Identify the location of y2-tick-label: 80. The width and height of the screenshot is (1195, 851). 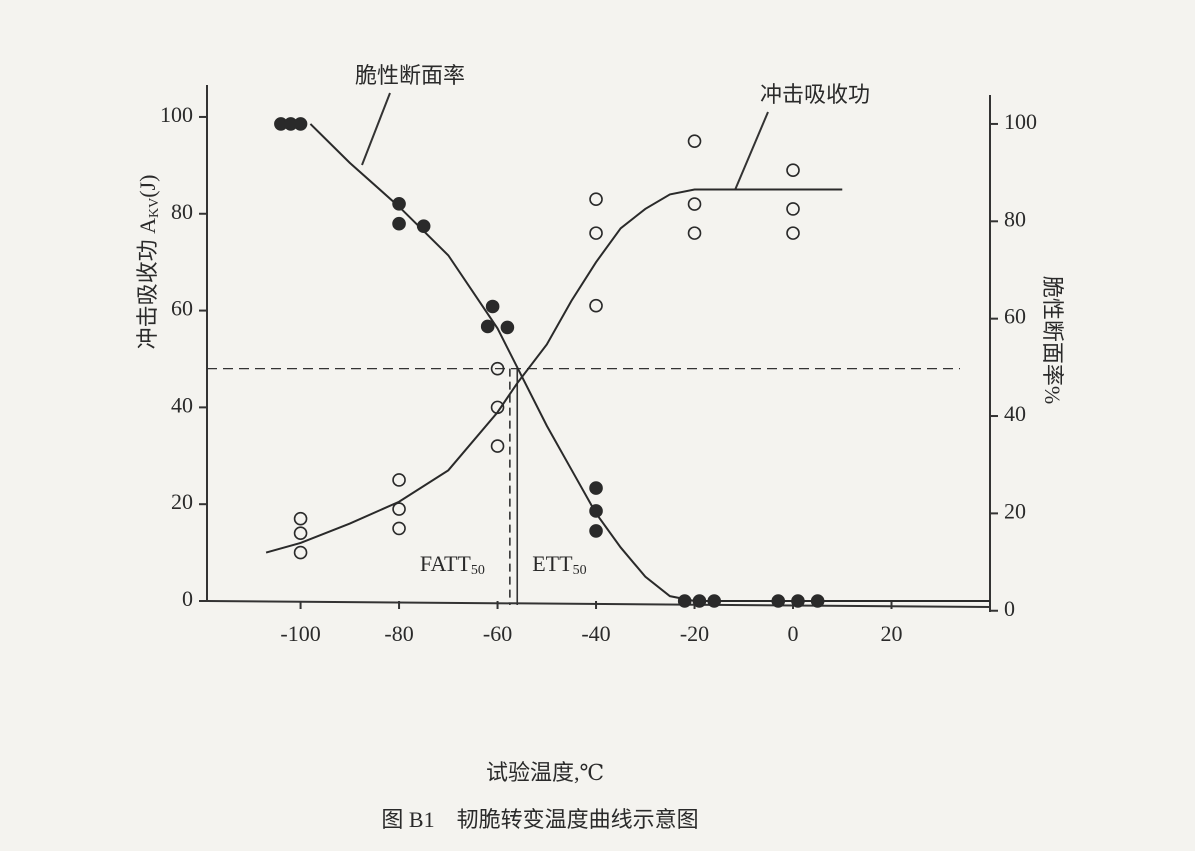
(1015, 218).